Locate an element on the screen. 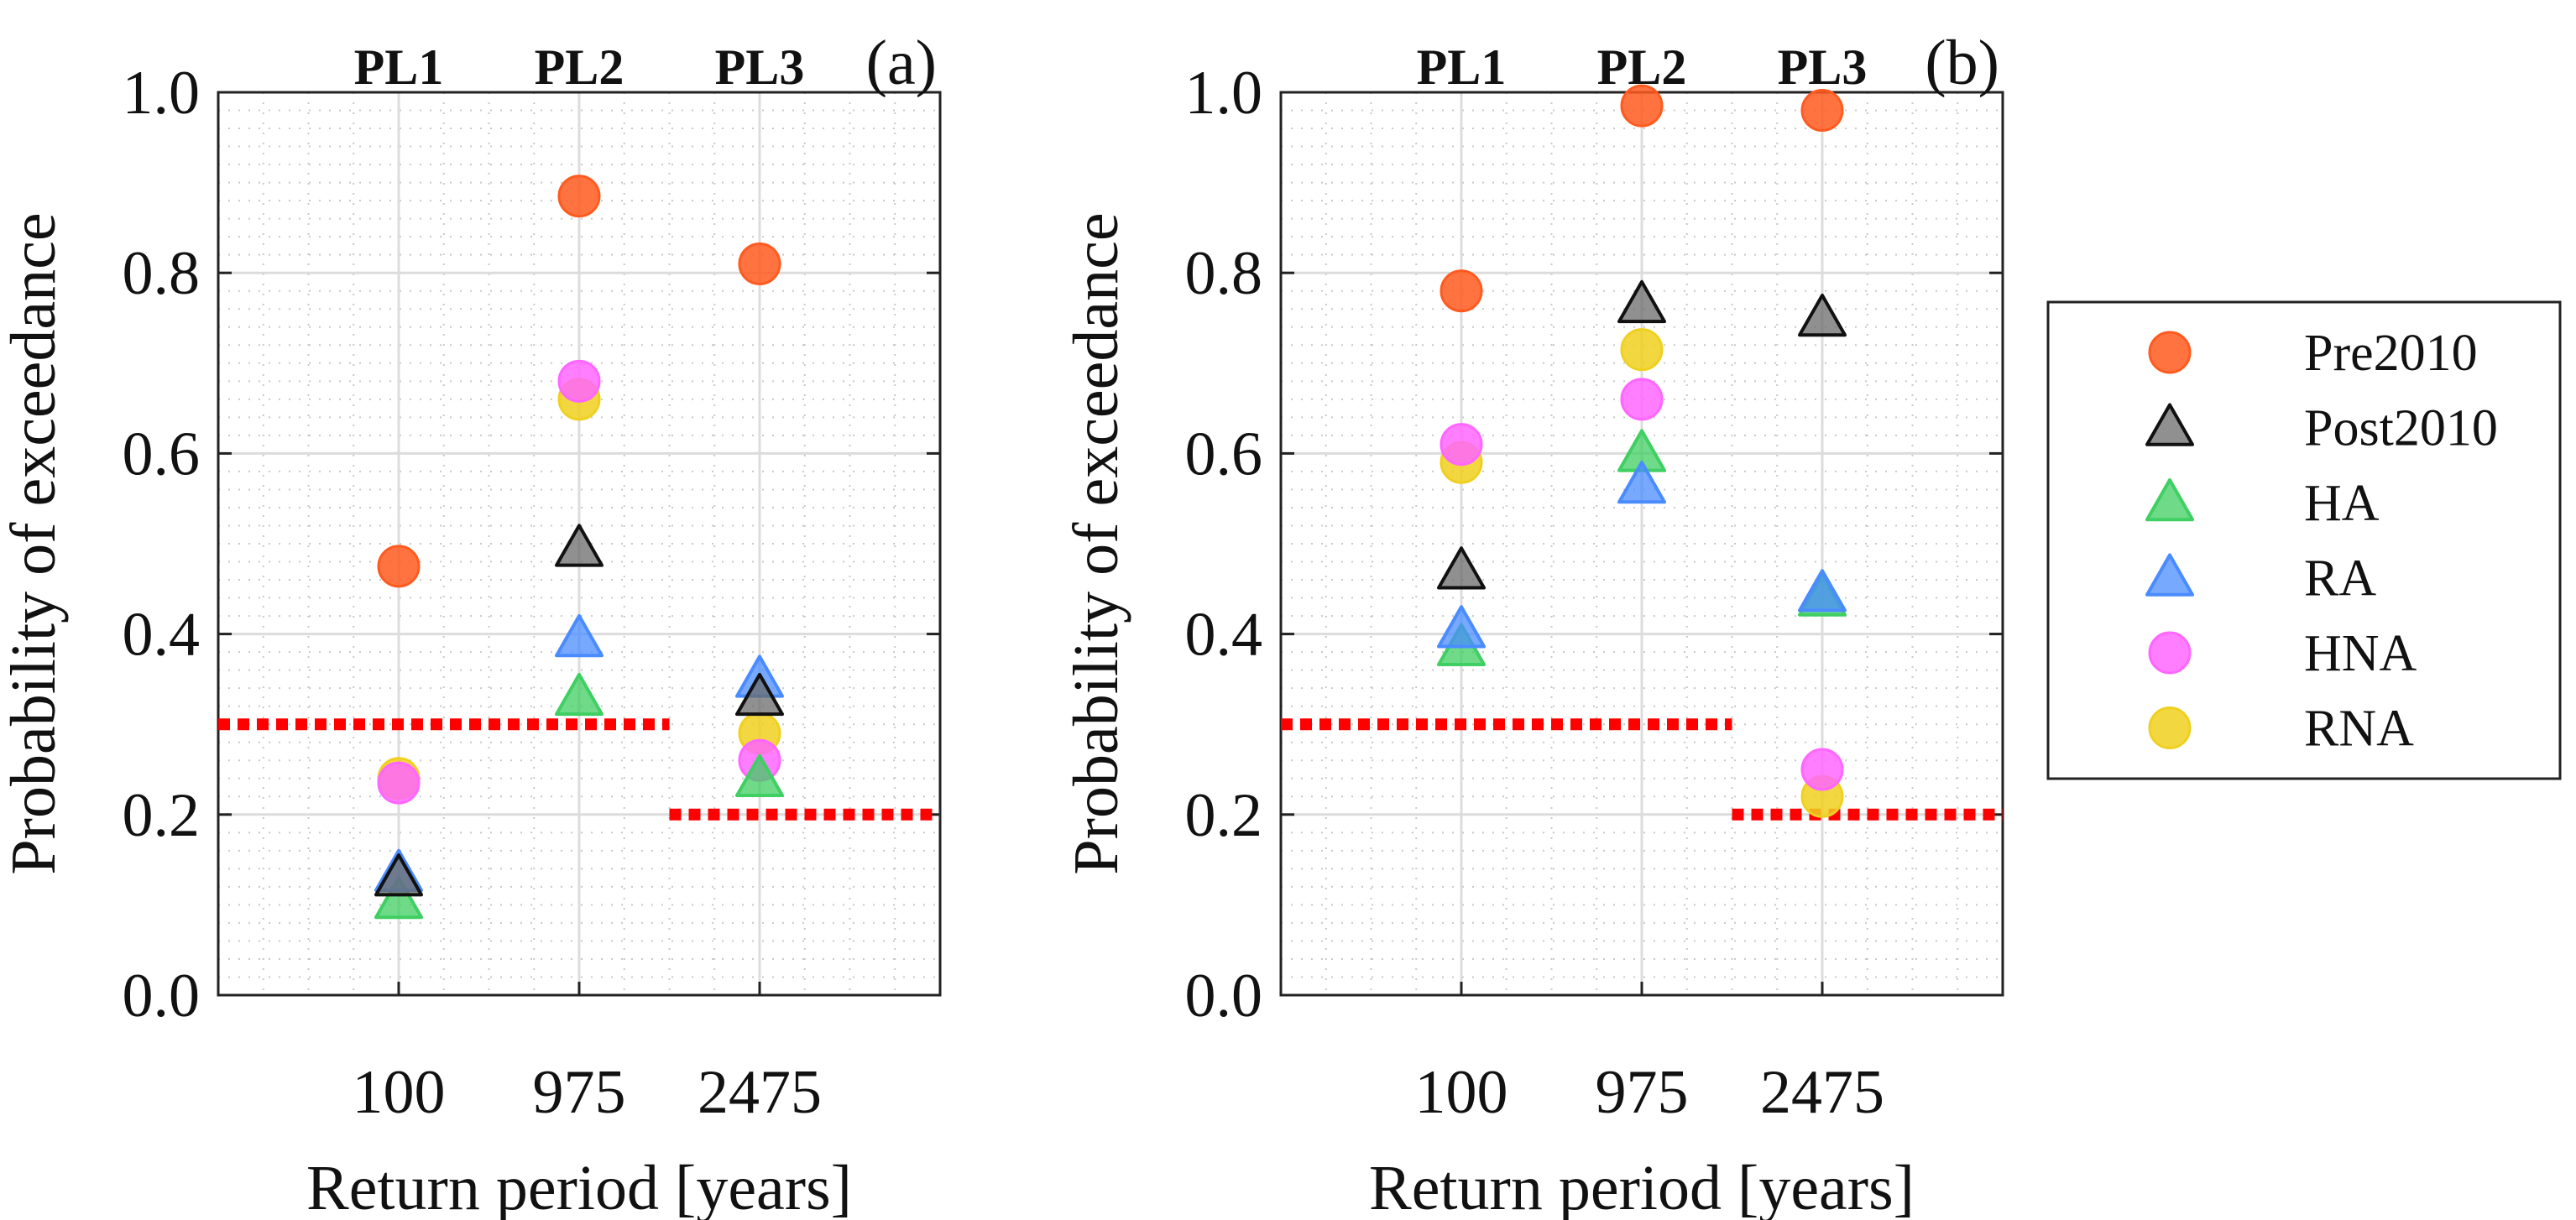 The image size is (2576, 1220). legend-label: HNA is located at coordinates (2360, 654).